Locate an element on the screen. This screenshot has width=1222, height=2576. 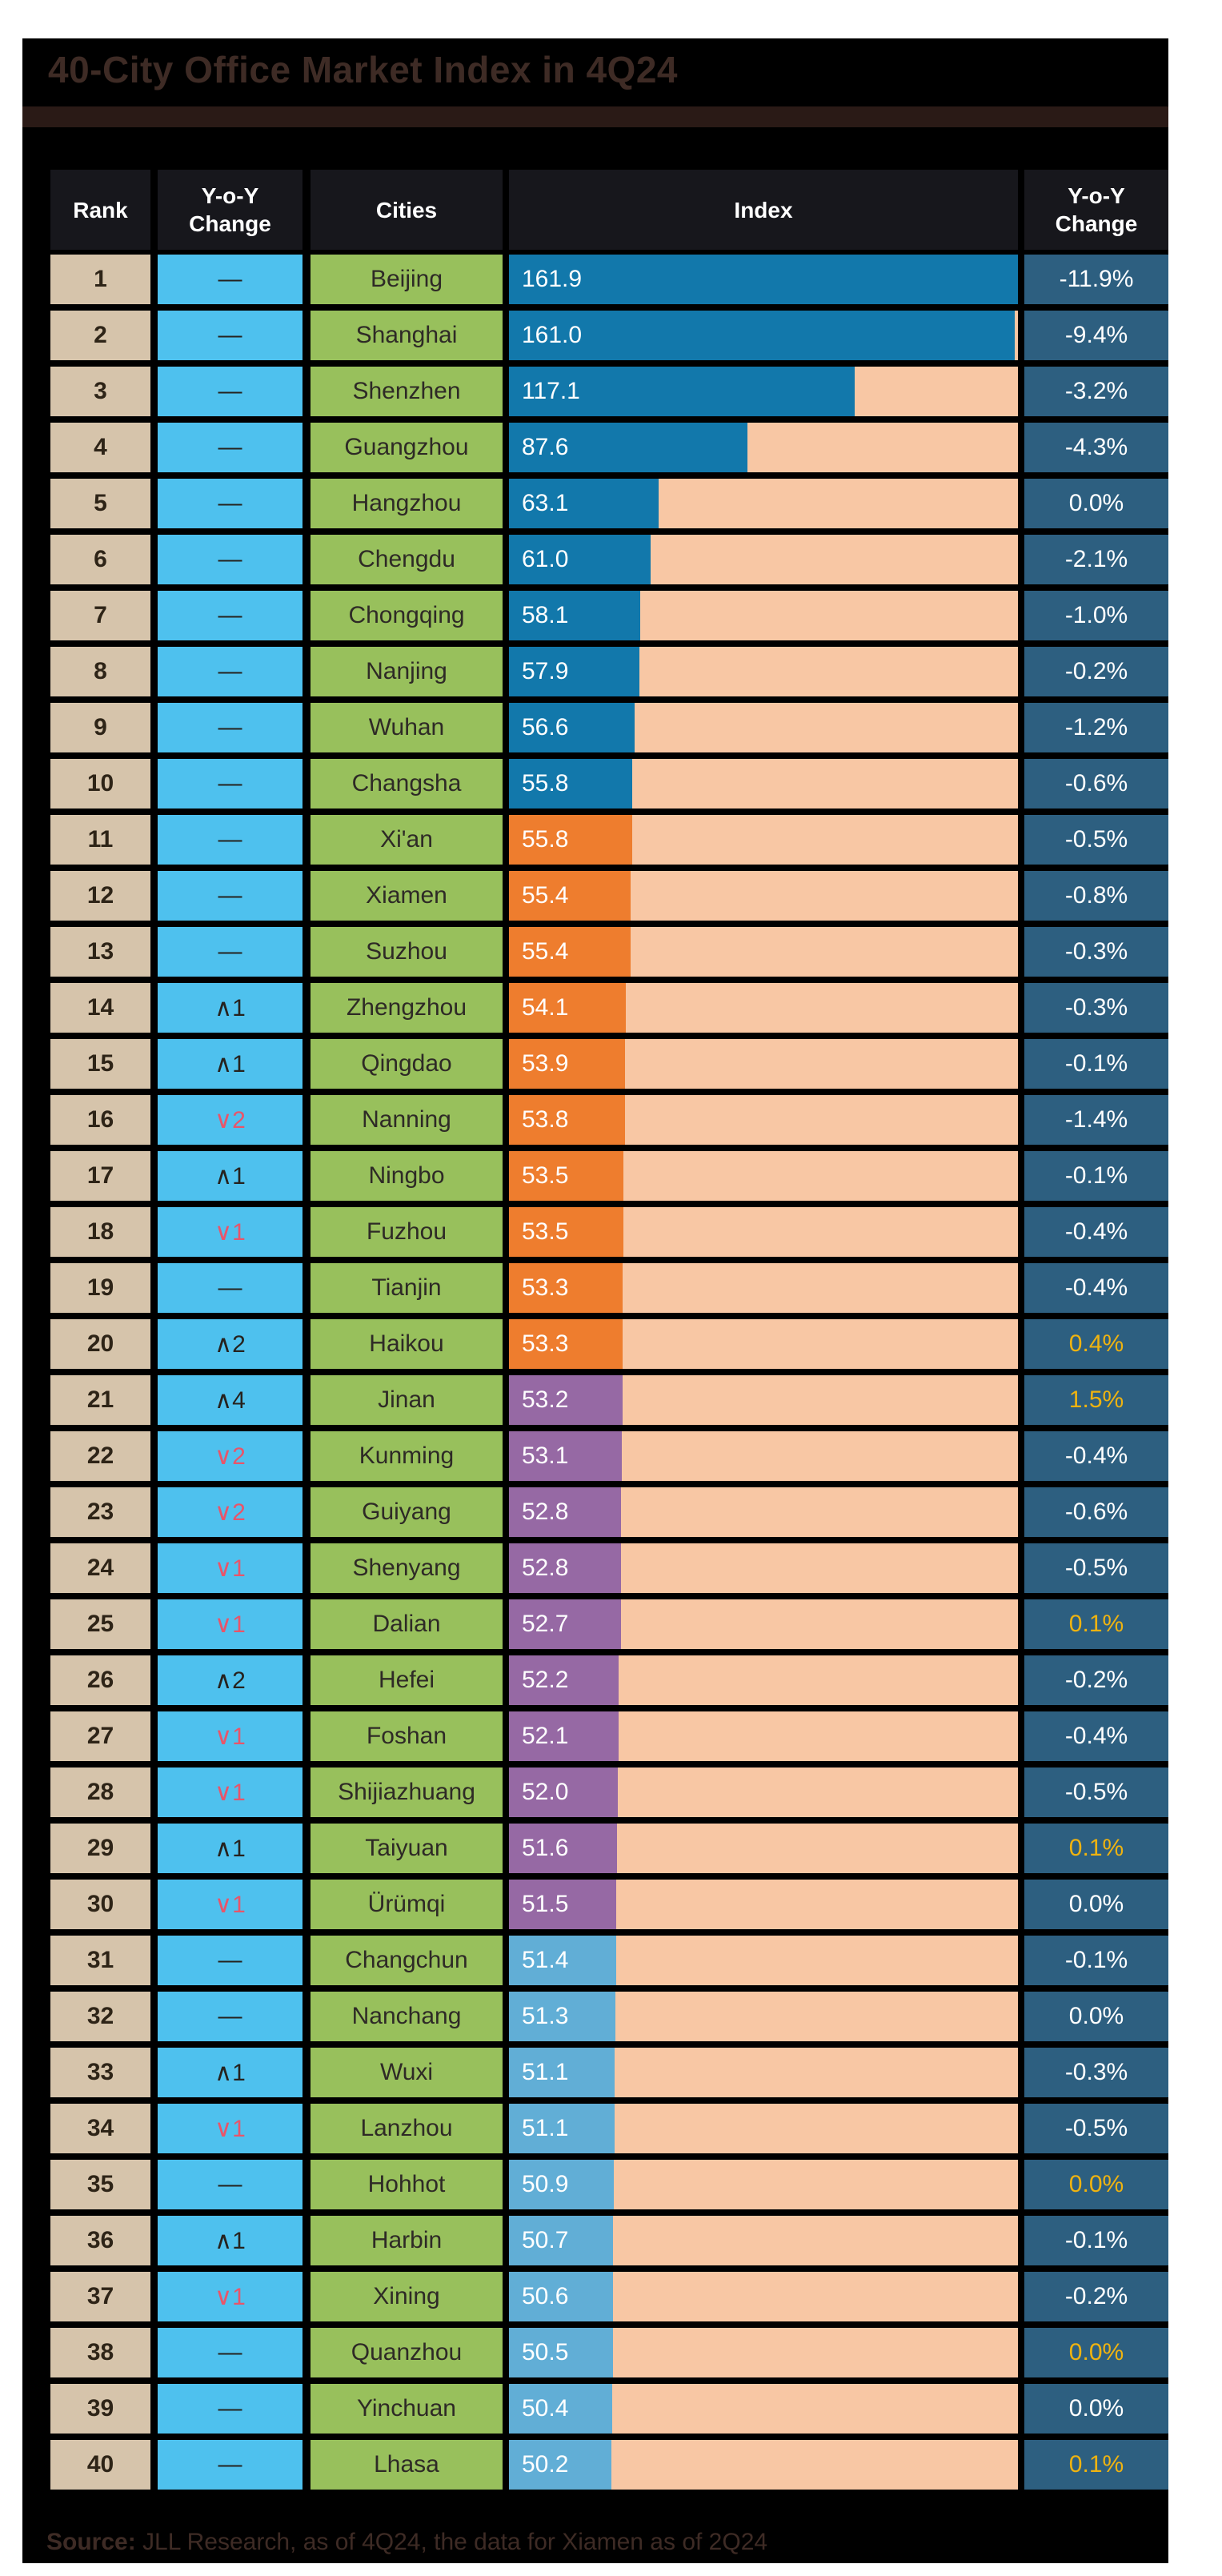
table-row: 11 — Xi'an 55.8 -0.5% is located at coordinates (609, 840).